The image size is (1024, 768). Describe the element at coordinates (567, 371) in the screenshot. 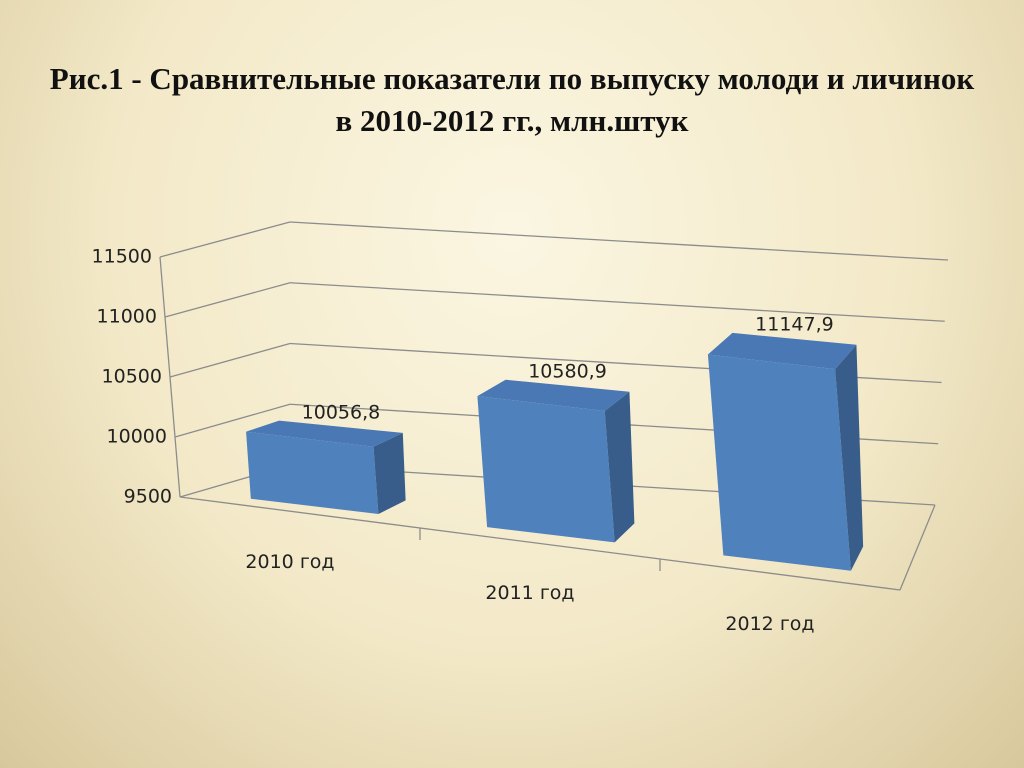

I see `value-label: 10580,9` at that location.